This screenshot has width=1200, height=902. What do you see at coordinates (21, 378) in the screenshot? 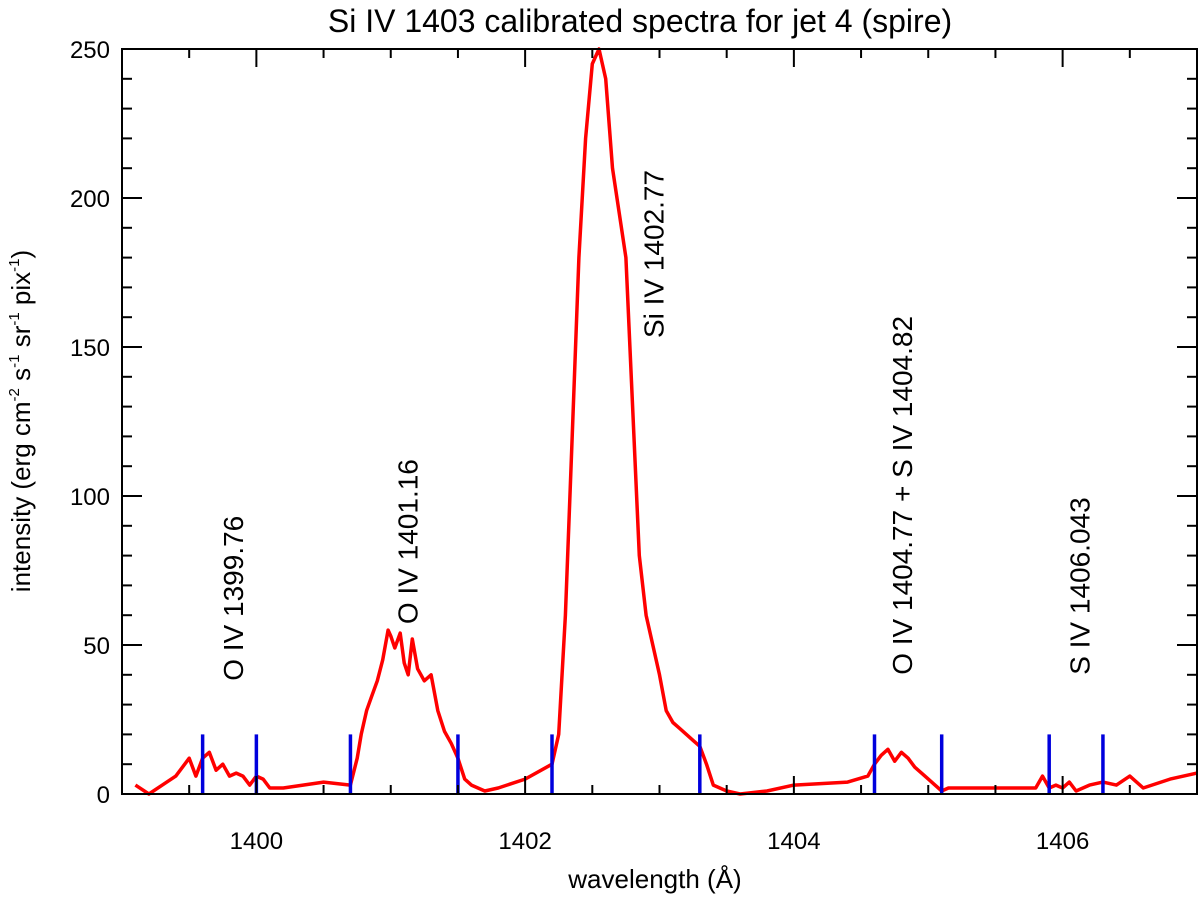
I see `y-label-mid1: s` at bounding box center [21, 378].